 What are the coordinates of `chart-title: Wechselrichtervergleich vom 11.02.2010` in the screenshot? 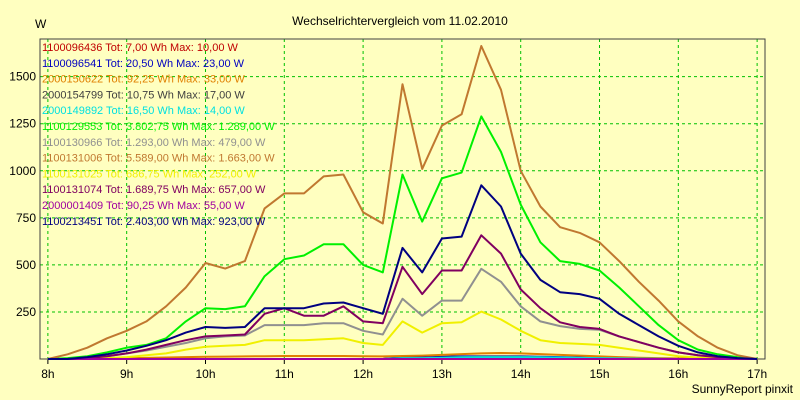 It's located at (400, 21).